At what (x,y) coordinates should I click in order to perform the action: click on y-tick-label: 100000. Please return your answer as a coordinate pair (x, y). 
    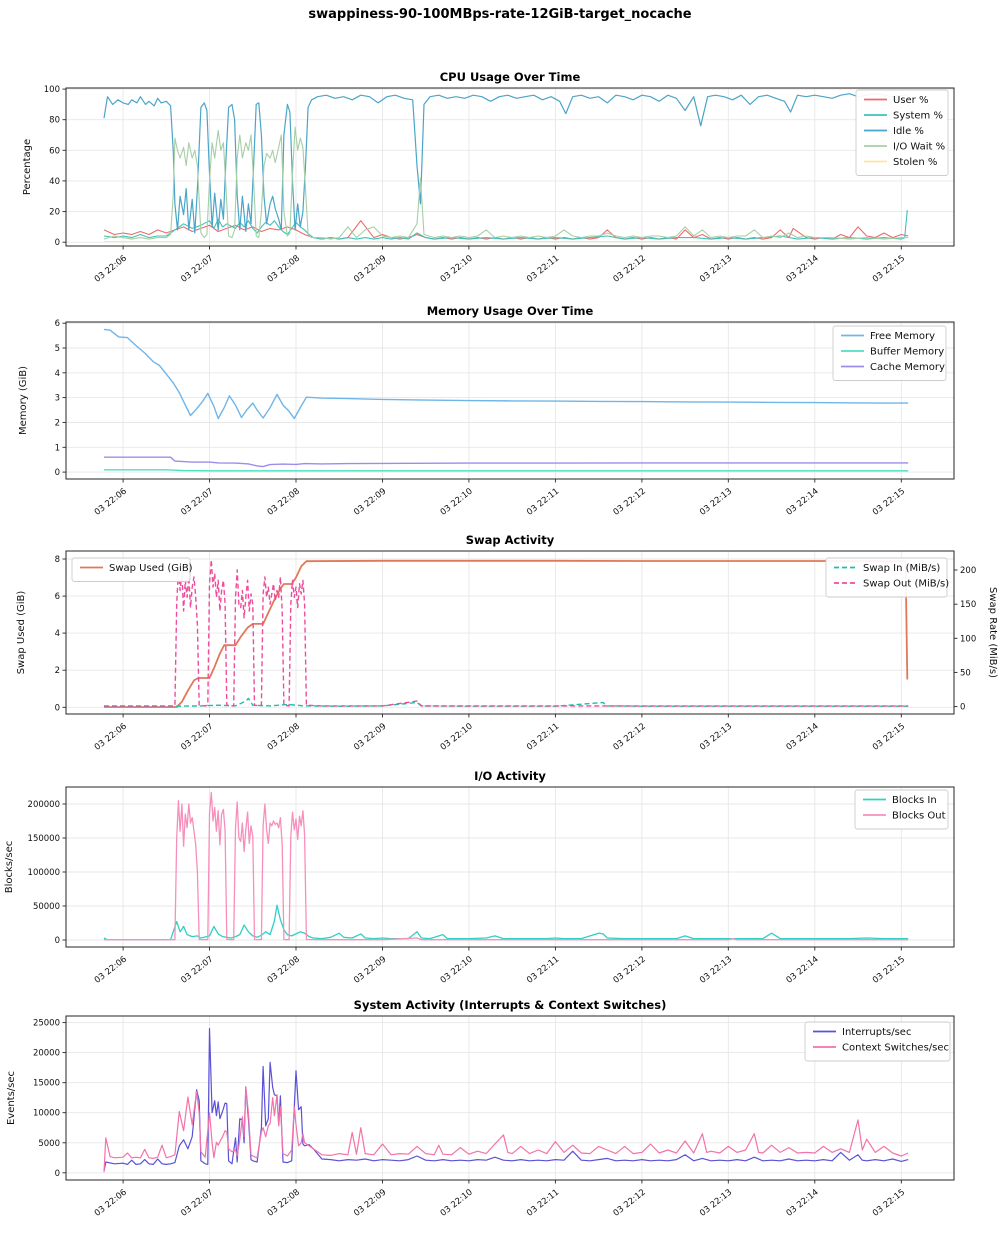
    Looking at the image, I should click on (44, 873).